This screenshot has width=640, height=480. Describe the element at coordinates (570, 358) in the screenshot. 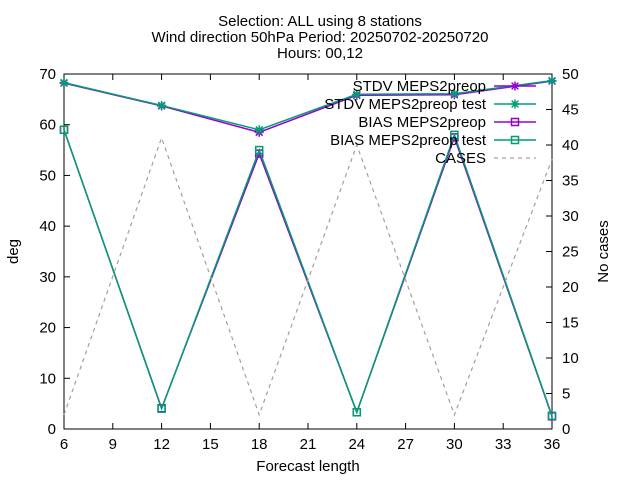

I see `y2-tick-label: 10` at that location.